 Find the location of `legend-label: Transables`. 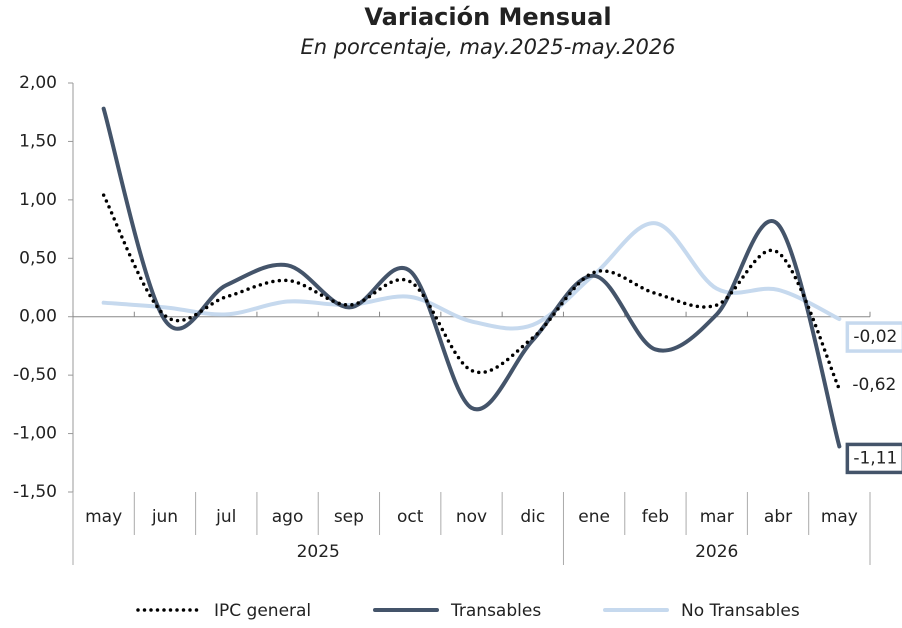

legend-label: Transables is located at coordinates (495, 611).